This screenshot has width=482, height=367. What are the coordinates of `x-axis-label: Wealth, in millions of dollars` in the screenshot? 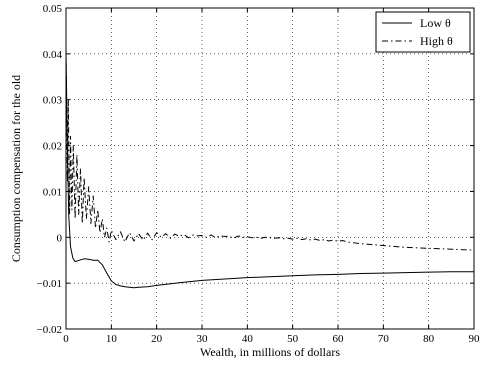 It's located at (270, 352).